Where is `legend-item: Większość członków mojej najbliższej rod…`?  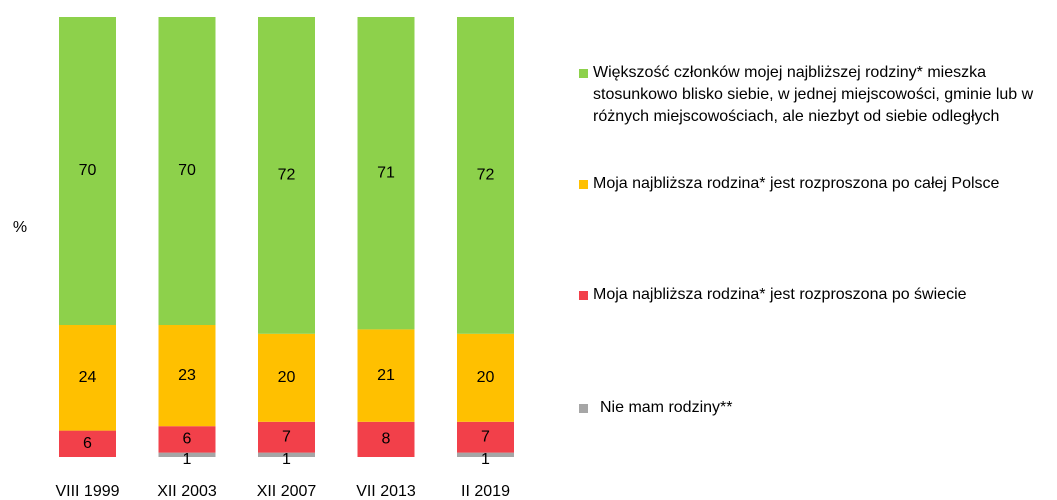
legend-item: Większość członków mojej najbliższej rod… is located at coordinates (818, 95).